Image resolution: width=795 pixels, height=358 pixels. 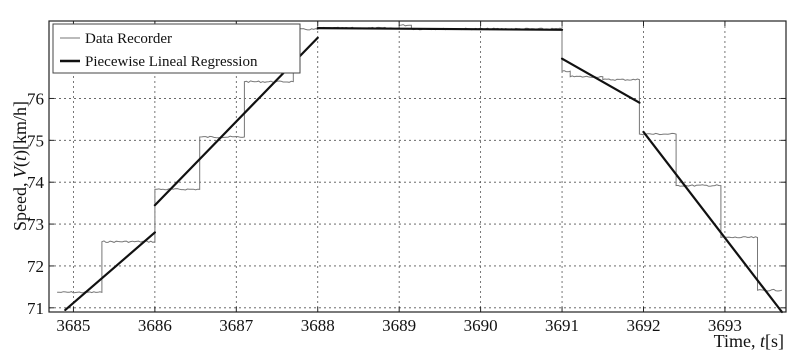 I want to click on legend-label-regression: Piecewise Lineal Regression, so click(x=171, y=62).